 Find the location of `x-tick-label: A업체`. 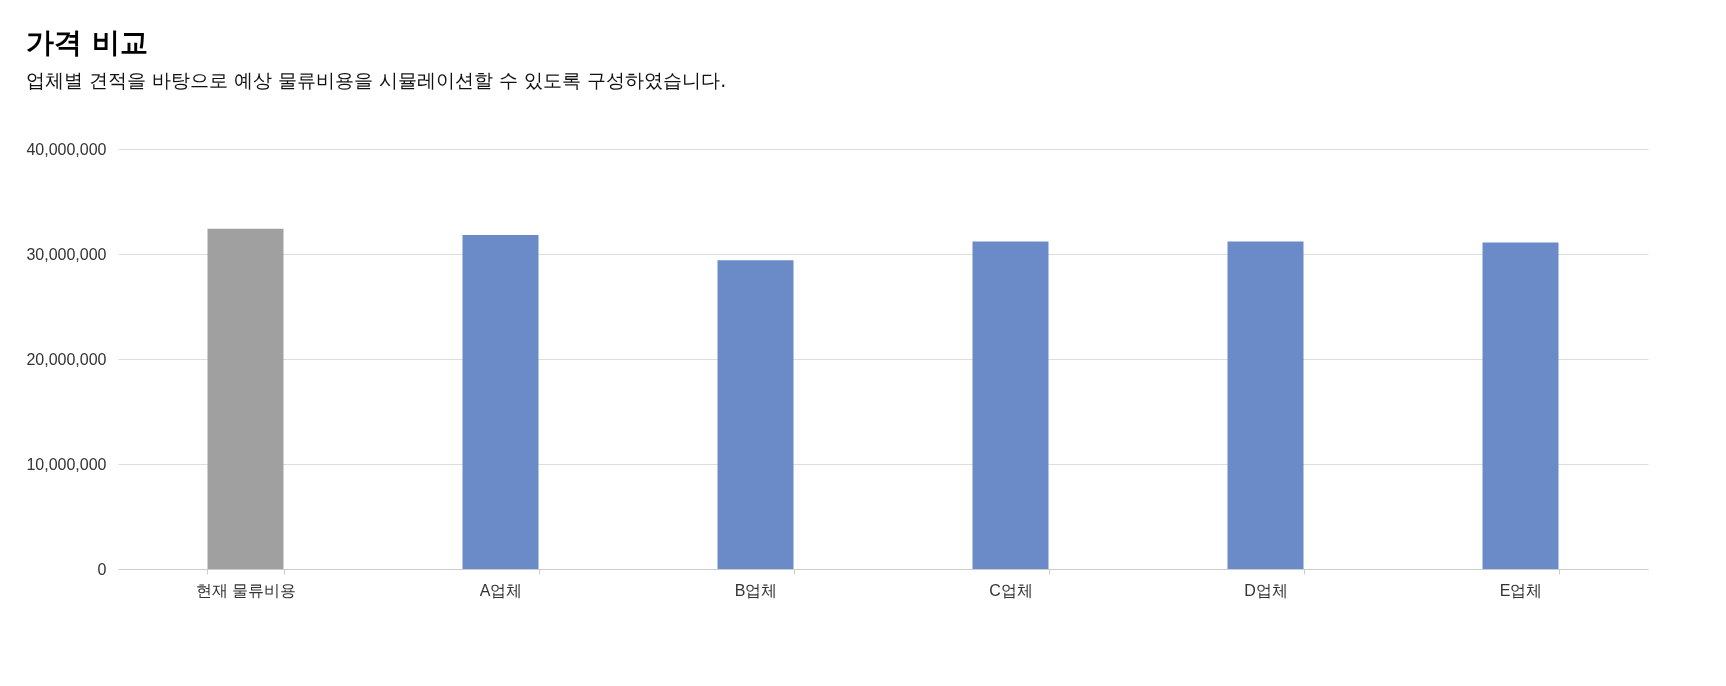

x-tick-label: A업체 is located at coordinates (501, 590).